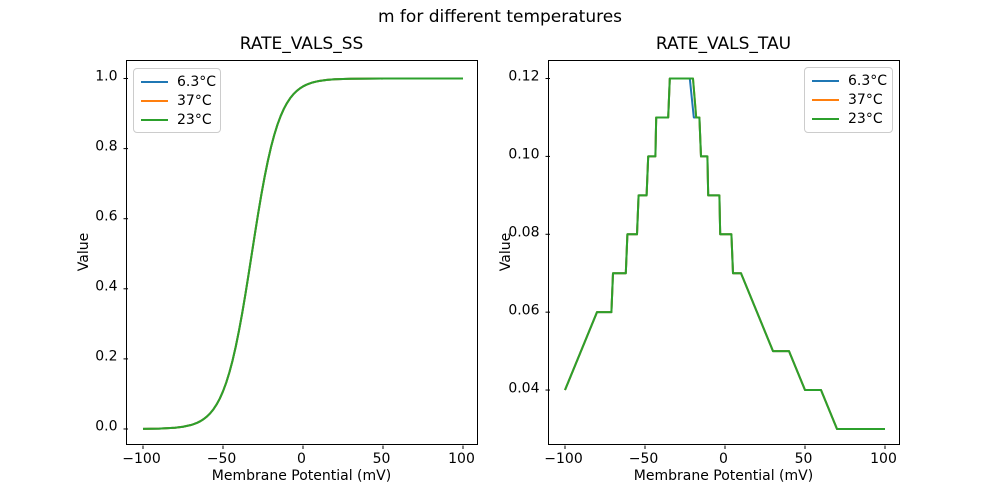 Image resolution: width=1000 pixels, height=500 pixels. Describe the element at coordinates (83, 252) in the screenshot. I see `plot-0-ylabel: Value` at that location.